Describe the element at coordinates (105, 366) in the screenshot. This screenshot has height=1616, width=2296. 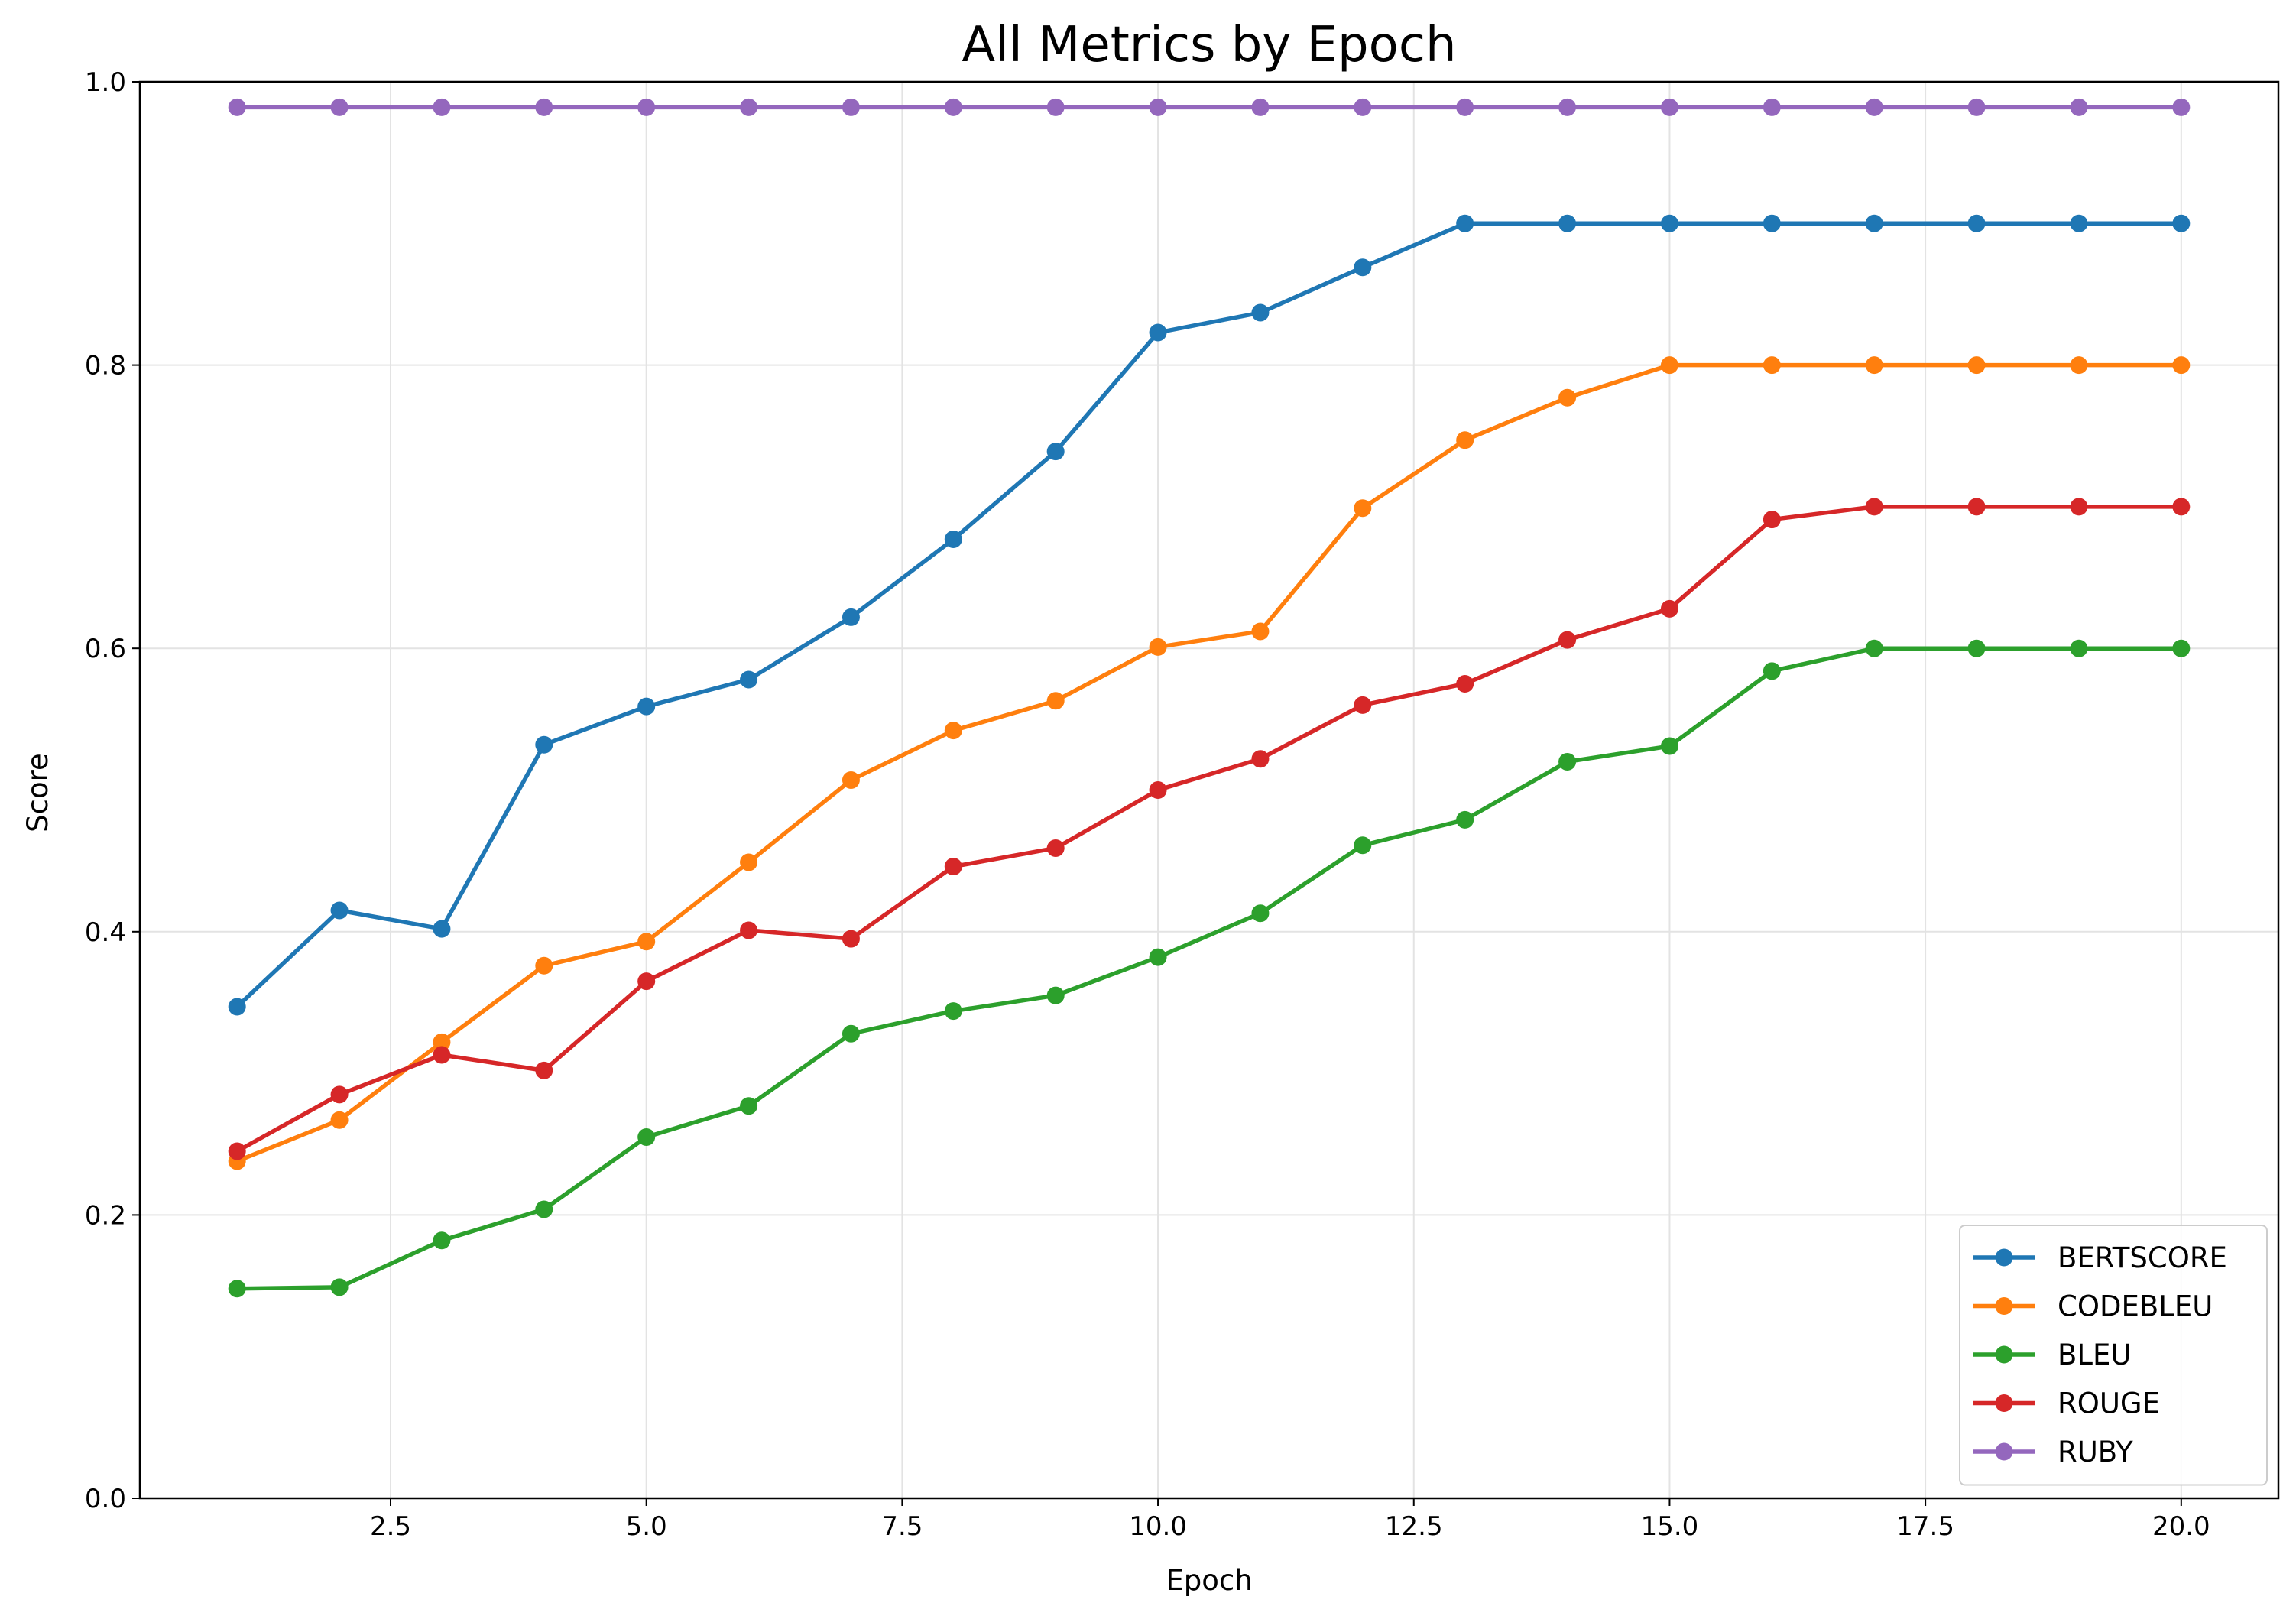
I see `y-tick-label: 0.8` at that location.